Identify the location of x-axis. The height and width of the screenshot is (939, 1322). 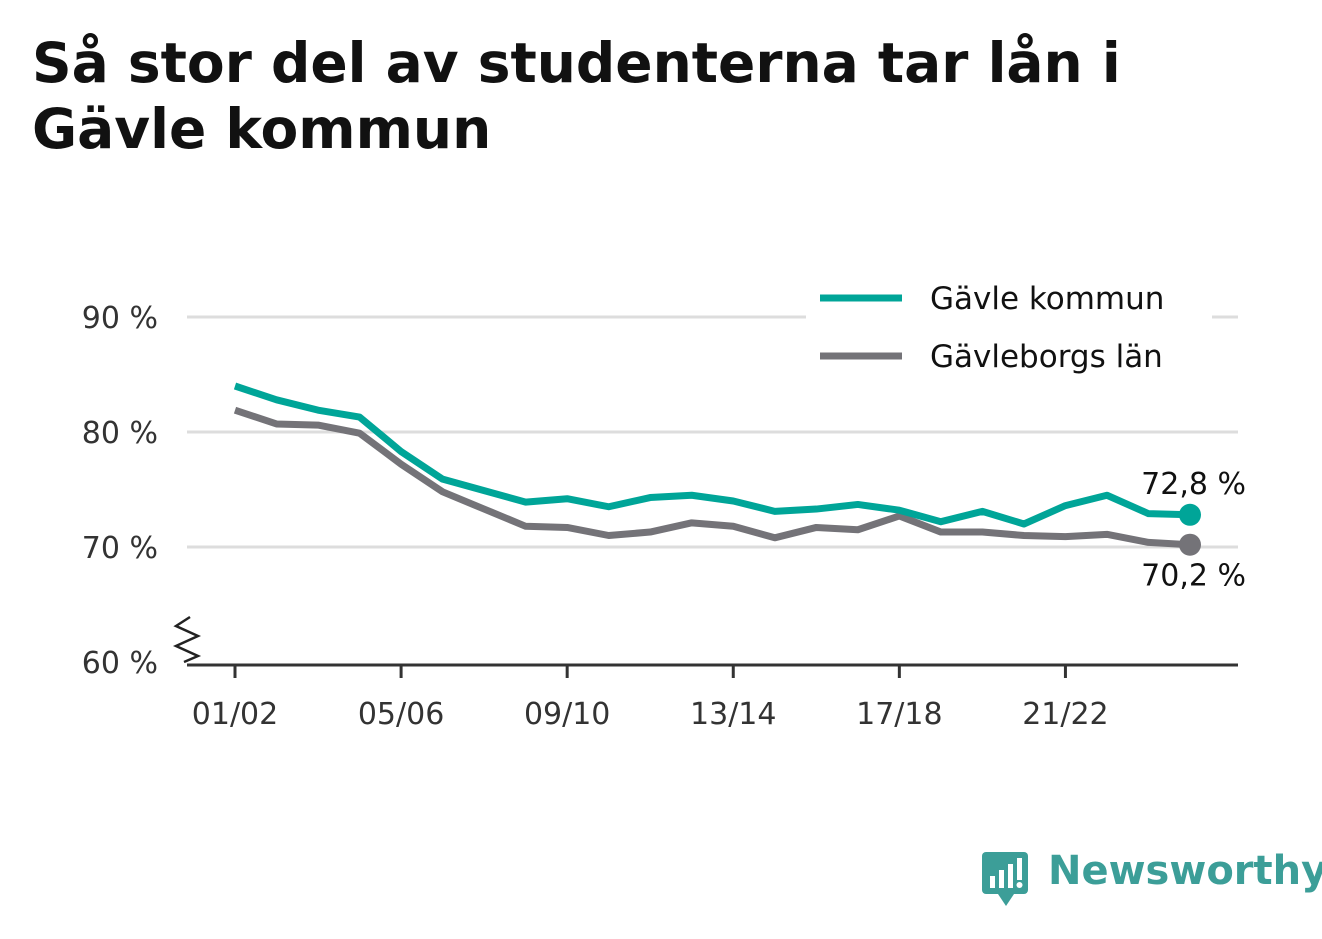
(705, 641).